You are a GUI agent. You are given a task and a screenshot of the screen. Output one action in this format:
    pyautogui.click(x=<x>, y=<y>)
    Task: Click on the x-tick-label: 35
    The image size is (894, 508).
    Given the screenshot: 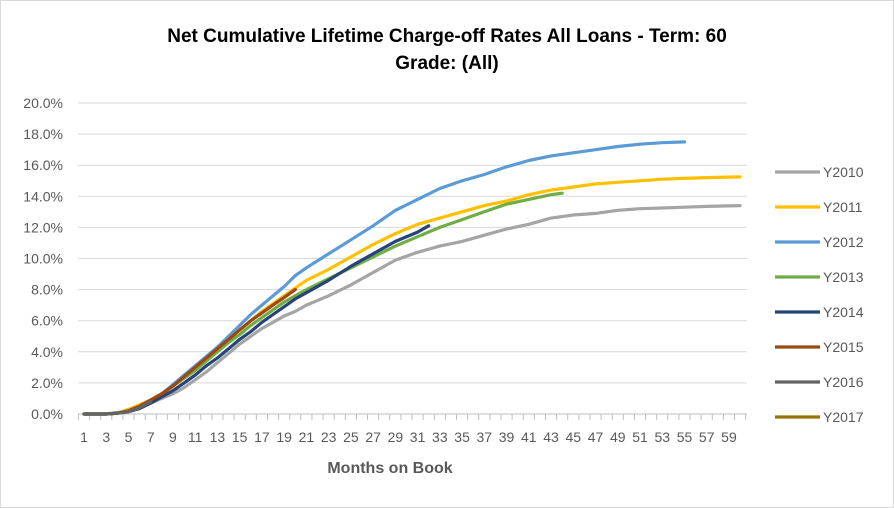 What is the action you would take?
    pyautogui.click(x=462, y=437)
    